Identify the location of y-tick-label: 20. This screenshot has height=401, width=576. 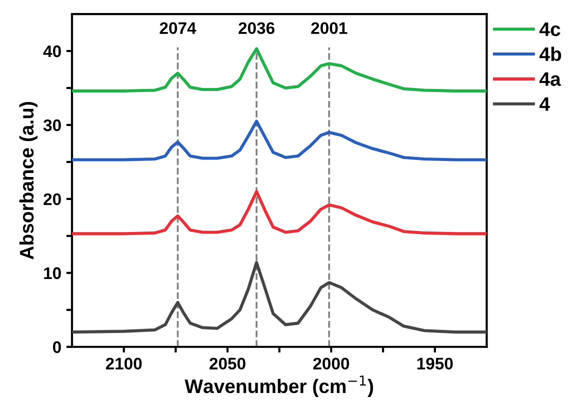
(52, 199).